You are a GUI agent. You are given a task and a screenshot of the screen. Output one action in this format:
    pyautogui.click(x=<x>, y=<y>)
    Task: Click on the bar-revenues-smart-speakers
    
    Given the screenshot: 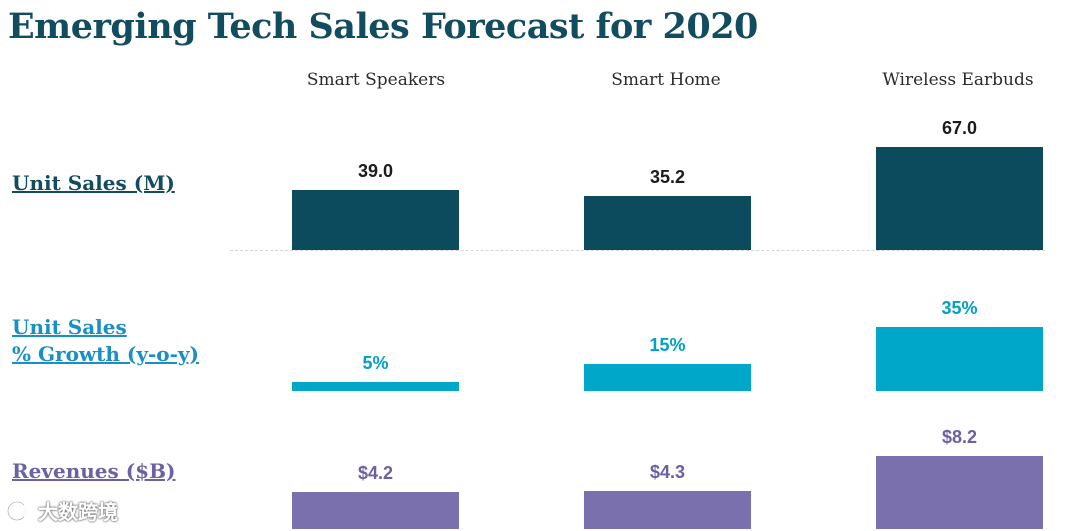 What is the action you would take?
    pyautogui.click(x=375, y=510)
    